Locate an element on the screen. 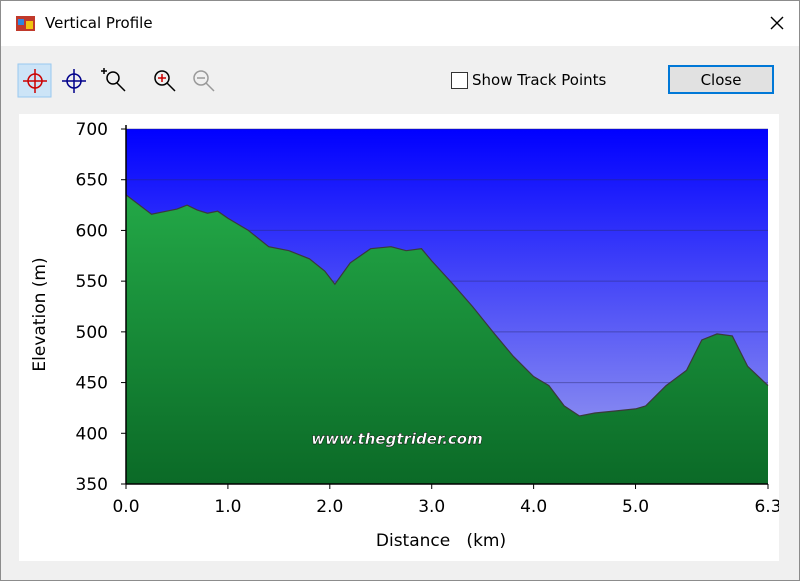 The height and width of the screenshot is (581, 800). y-tick-label: 600 is located at coordinates (92, 231).